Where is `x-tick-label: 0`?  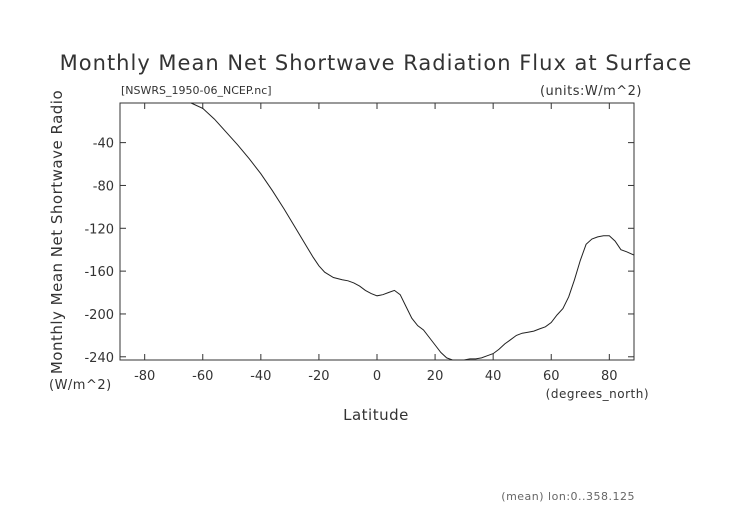 x-tick-label: 0 is located at coordinates (377, 376).